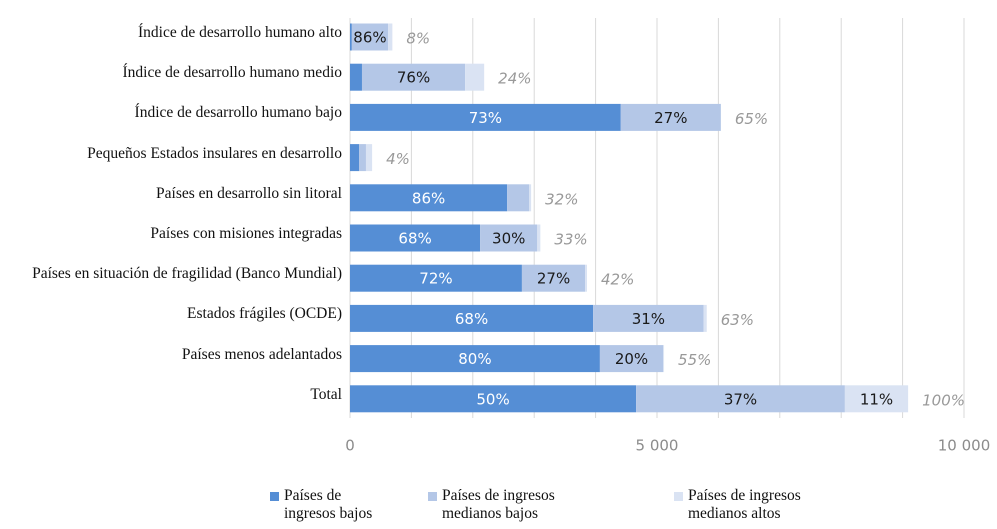  Describe the element at coordinates (261, 354) in the screenshot. I see `category-label: Países menos adelantados` at that location.